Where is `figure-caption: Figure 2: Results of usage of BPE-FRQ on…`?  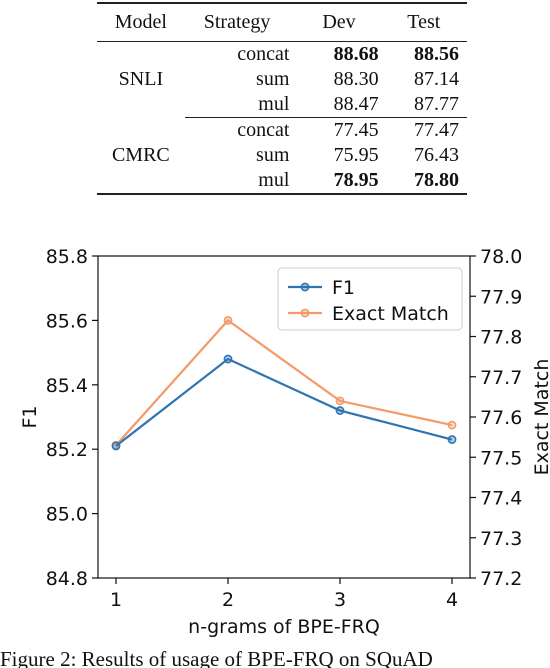
figure-caption: Figure 2: Results of usage of BPE-FRQ on… is located at coordinates (275, 659).